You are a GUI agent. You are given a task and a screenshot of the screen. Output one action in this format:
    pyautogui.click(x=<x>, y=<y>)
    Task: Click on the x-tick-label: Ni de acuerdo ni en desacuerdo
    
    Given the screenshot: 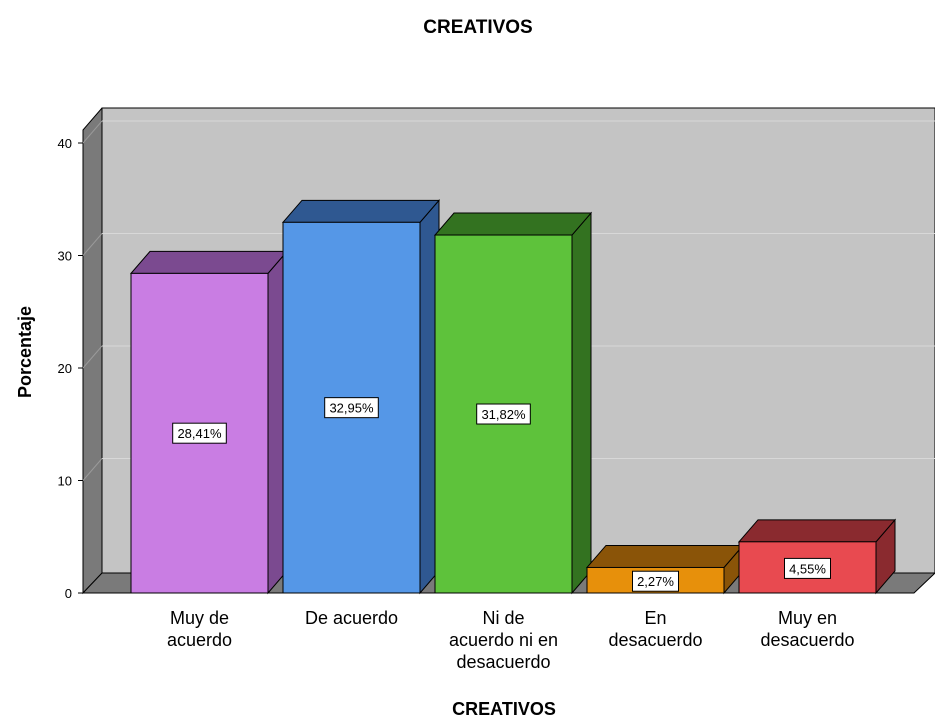 What is the action you would take?
    pyautogui.click(x=503, y=640)
    